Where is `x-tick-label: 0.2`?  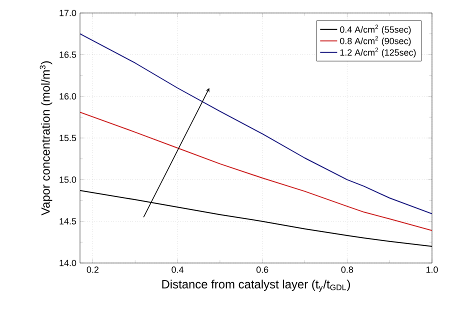
x-tick-label: 0.2 is located at coordinates (92, 269).